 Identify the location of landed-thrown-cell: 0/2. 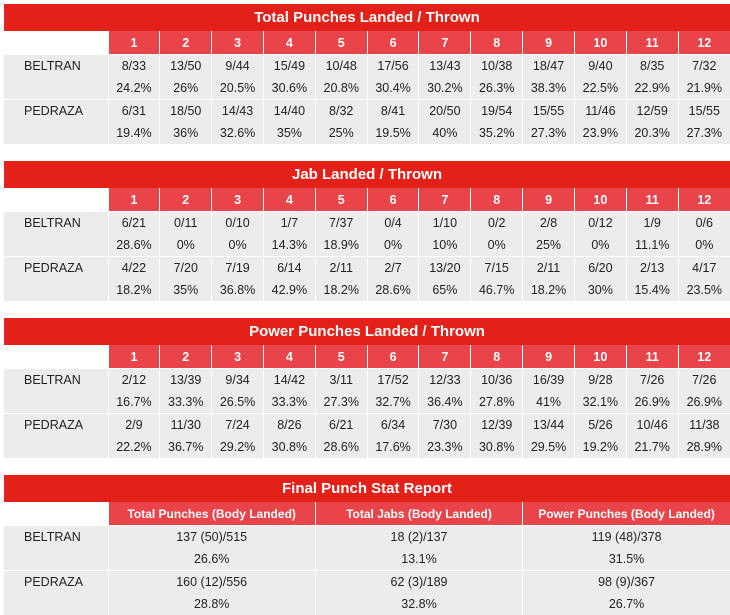
(496, 222).